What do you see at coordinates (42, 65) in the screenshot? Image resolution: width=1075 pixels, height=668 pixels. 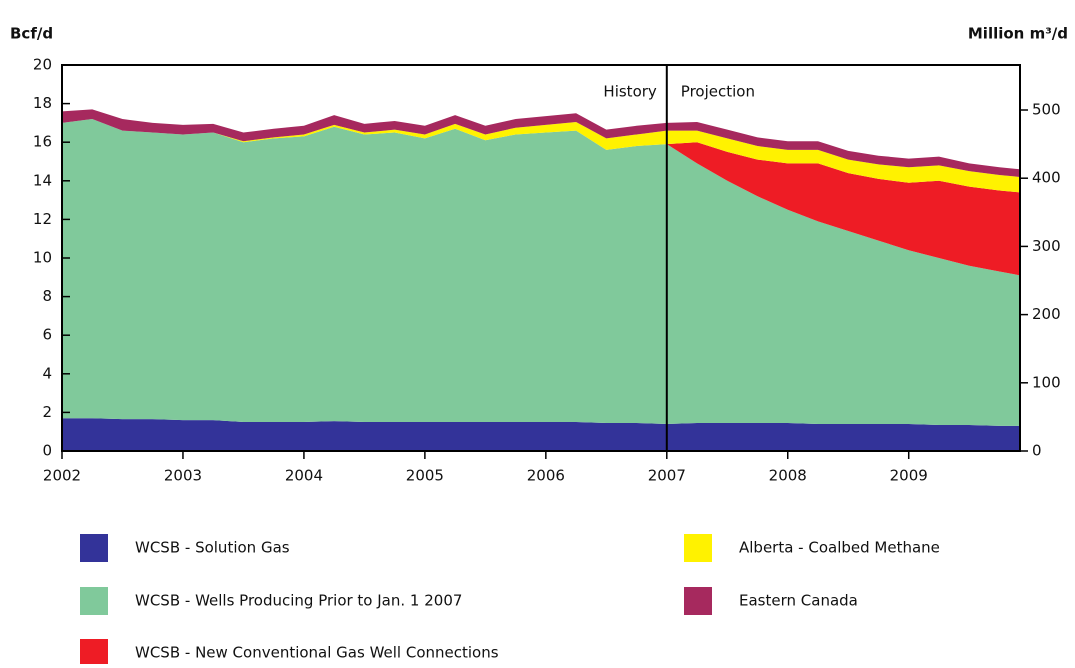 I see `y-tick-label: 20` at bounding box center [42, 65].